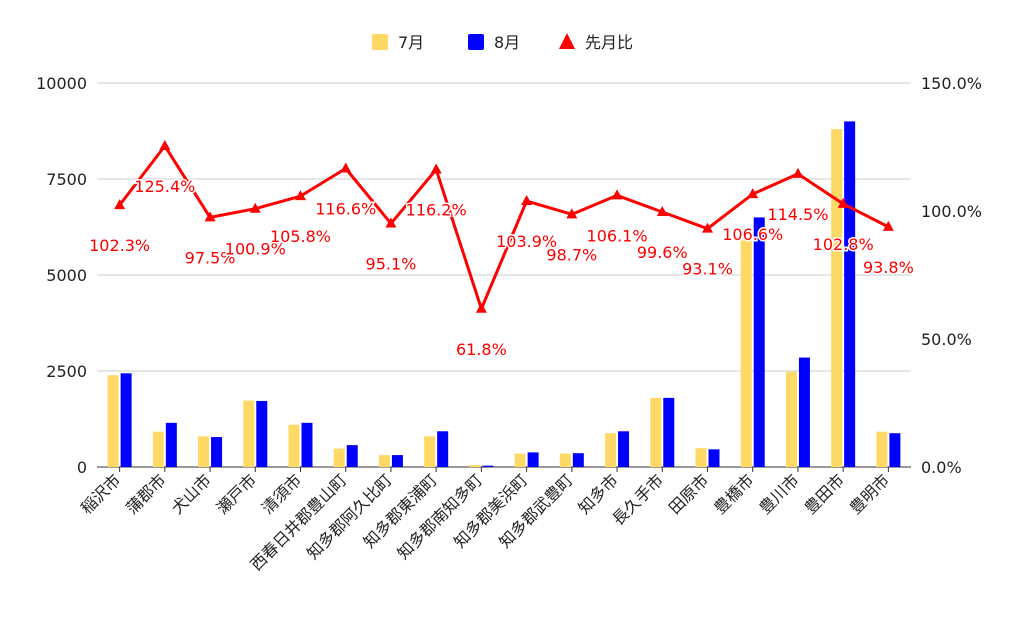 Image resolution: width=1024 pixels, height=637 pixels. I want to click on ratio-data-label: 105.8%, so click(300, 236).